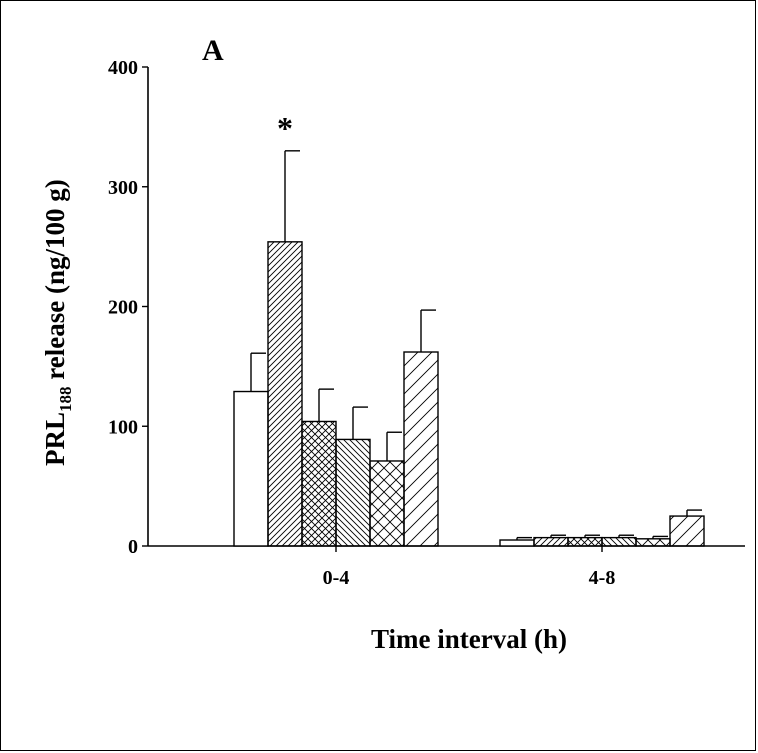  I want to click on y-tick-label: 100, so click(123, 427).